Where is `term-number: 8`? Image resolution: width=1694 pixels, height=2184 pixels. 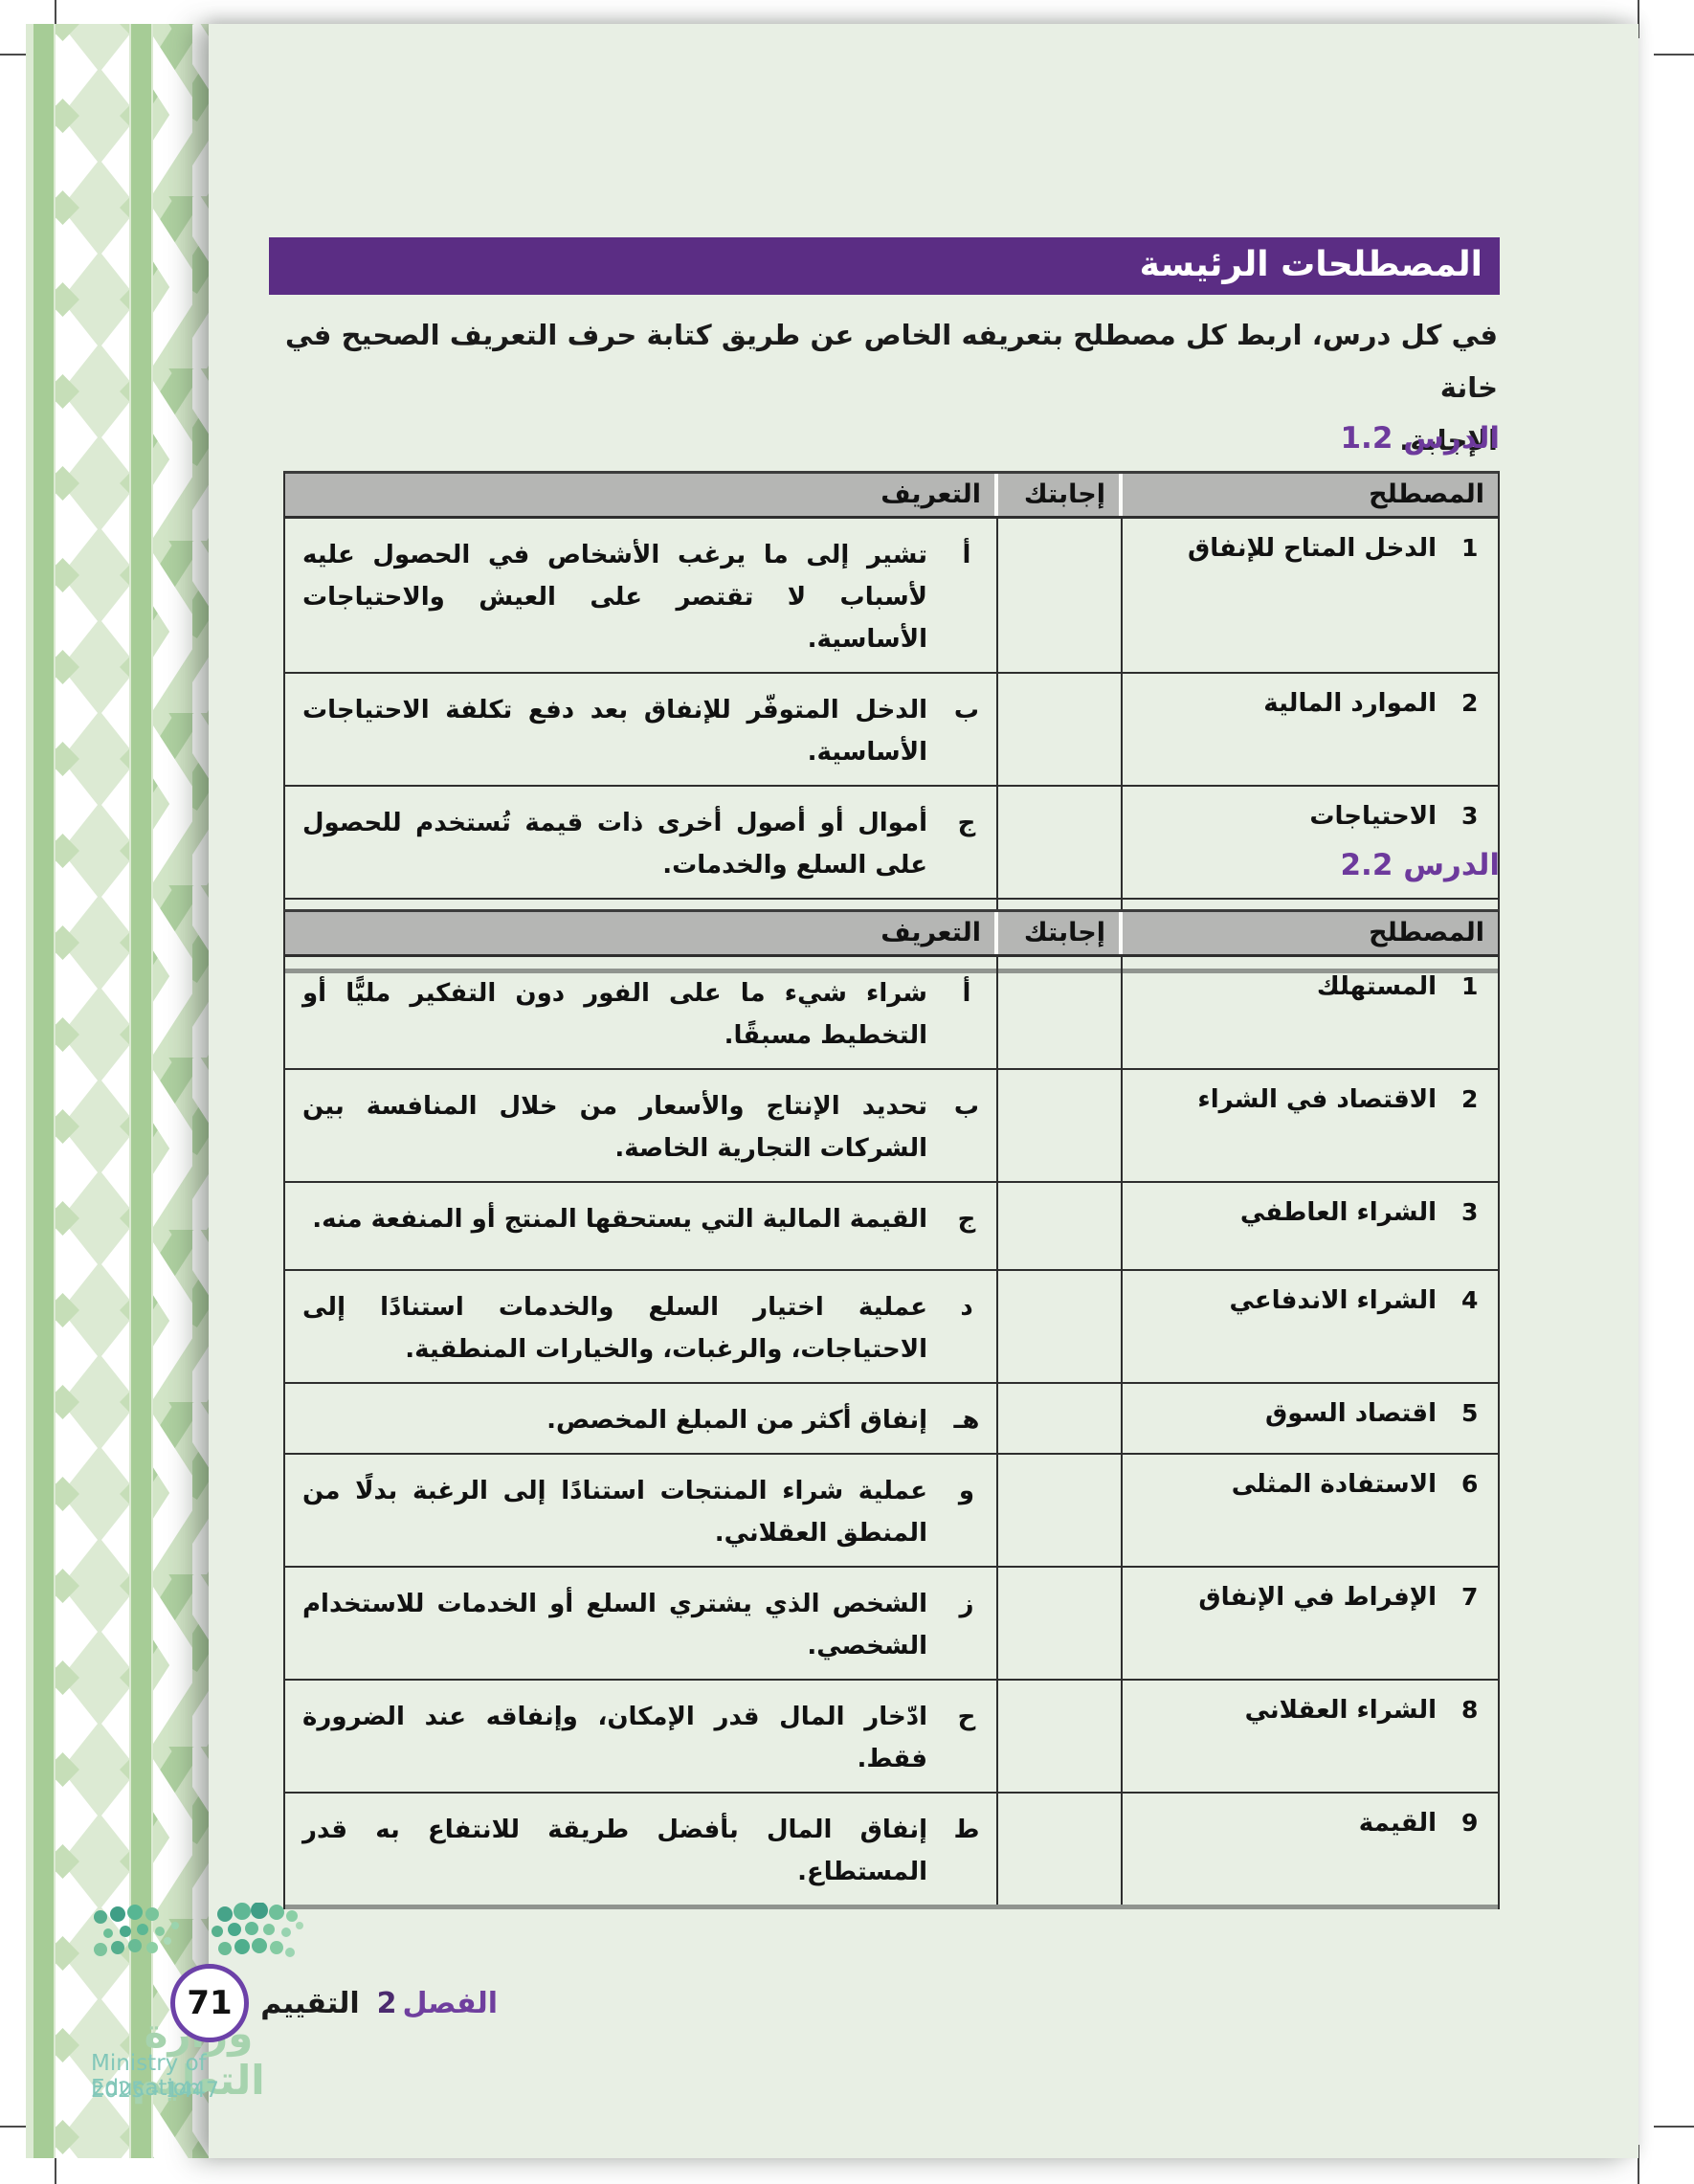
term-number: 8 is located at coordinates (1470, 1710).